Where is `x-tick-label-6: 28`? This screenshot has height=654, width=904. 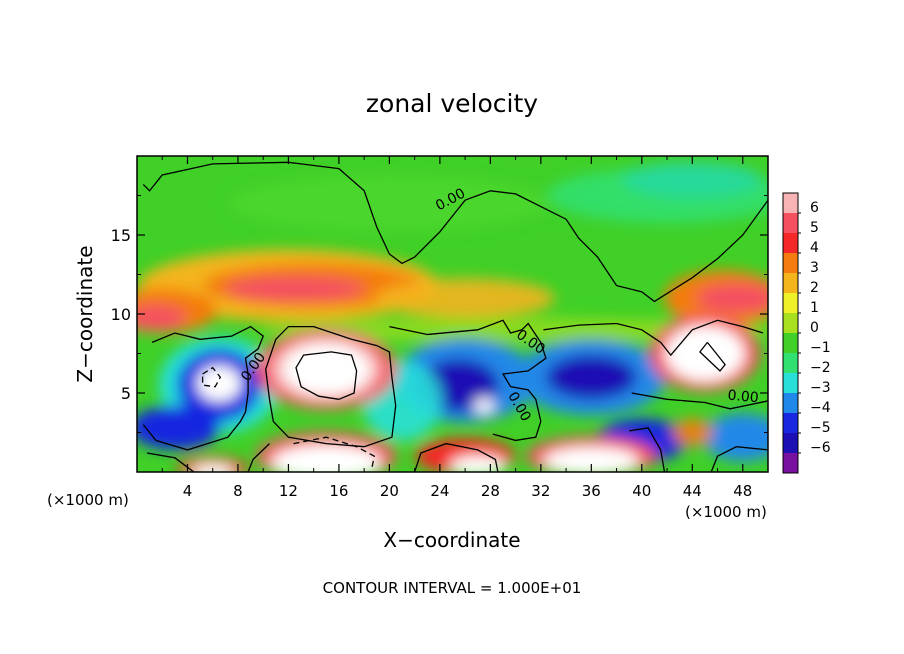
x-tick-label-6: 28 is located at coordinates (490, 491).